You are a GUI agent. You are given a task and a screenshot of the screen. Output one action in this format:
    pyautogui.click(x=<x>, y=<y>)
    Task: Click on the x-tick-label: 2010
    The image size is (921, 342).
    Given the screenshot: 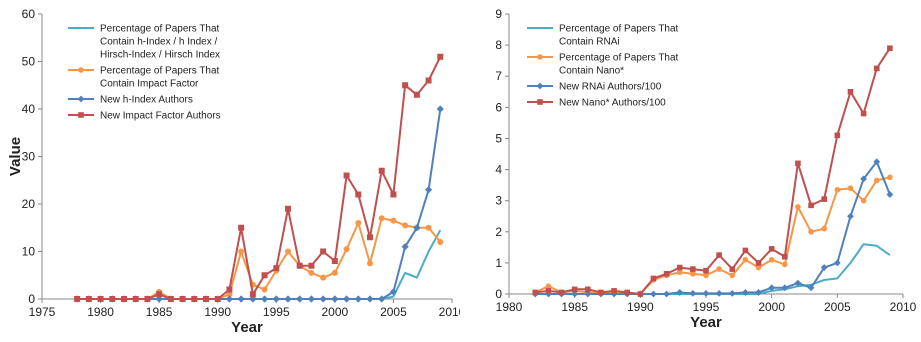 What is the action you would take?
    pyautogui.click(x=449, y=312)
    